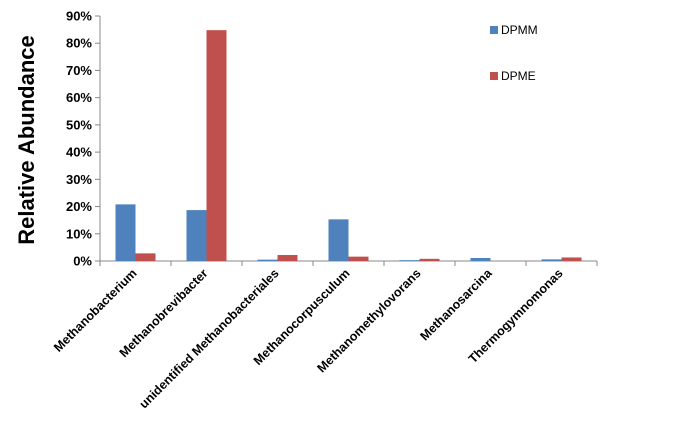  Describe the element at coordinates (79, 124) in the screenshot. I see `y-tick-label: 50%` at that location.